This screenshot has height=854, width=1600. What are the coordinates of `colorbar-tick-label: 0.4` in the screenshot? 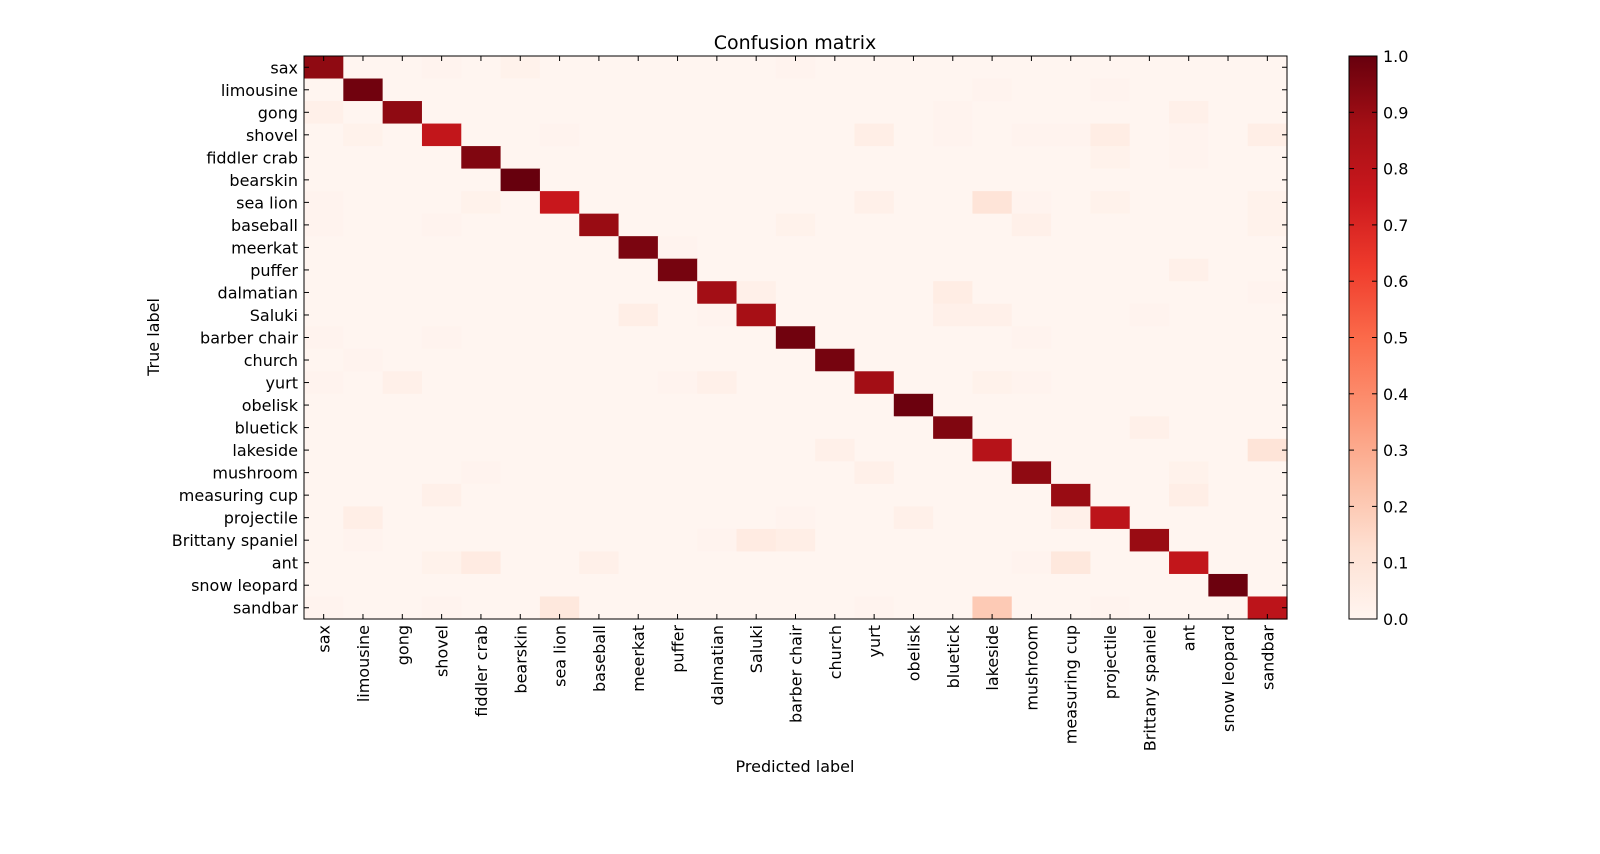 It's located at (1395, 394).